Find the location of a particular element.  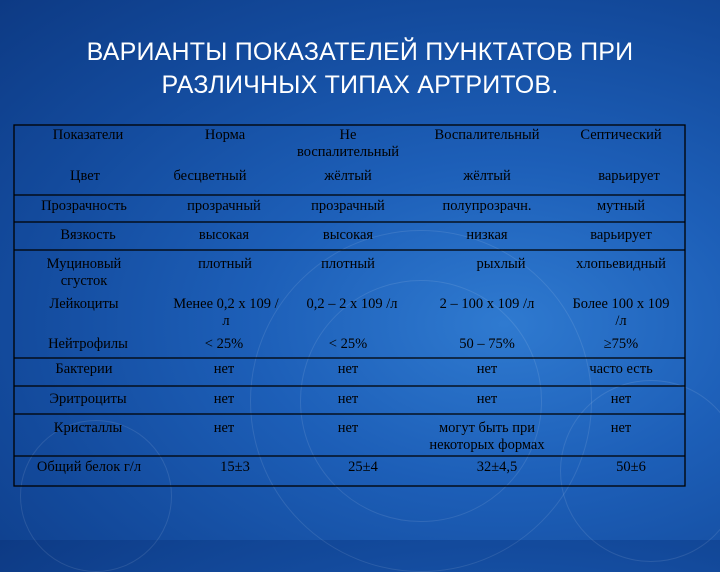

table-cell: Менее 0,2 х 109 / л is located at coordinates (226, 312).